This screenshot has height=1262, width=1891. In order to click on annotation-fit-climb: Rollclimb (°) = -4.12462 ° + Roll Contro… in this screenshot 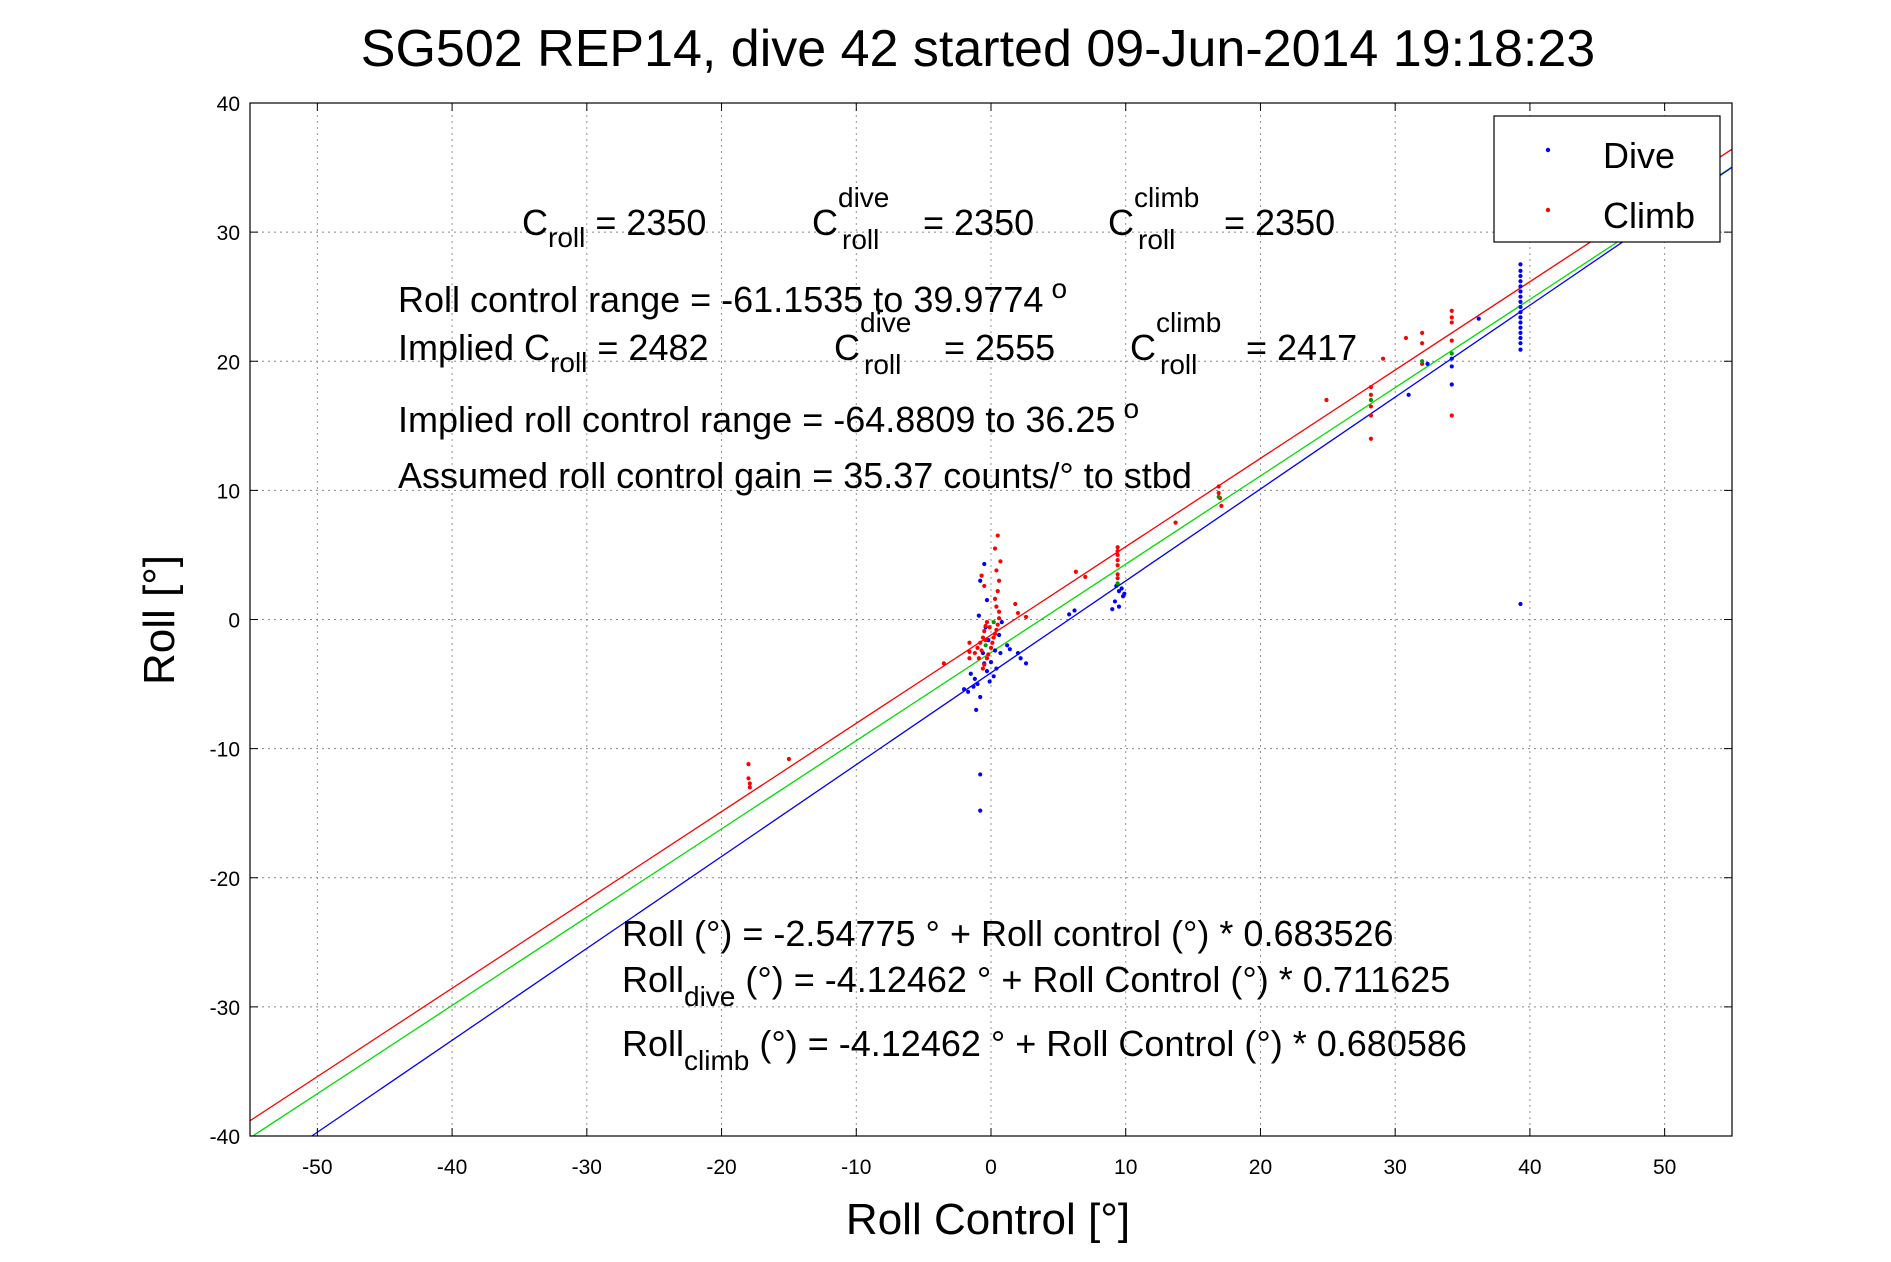, I will do `click(1044, 1049)`.